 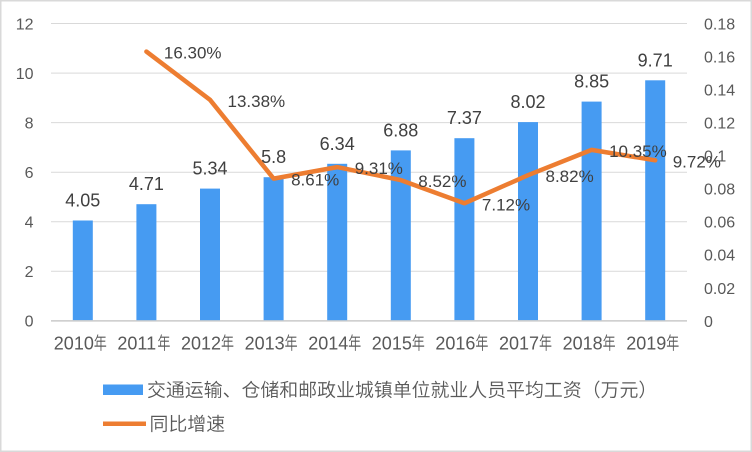 I want to click on svg-text: 8, so click(x=29, y=123).